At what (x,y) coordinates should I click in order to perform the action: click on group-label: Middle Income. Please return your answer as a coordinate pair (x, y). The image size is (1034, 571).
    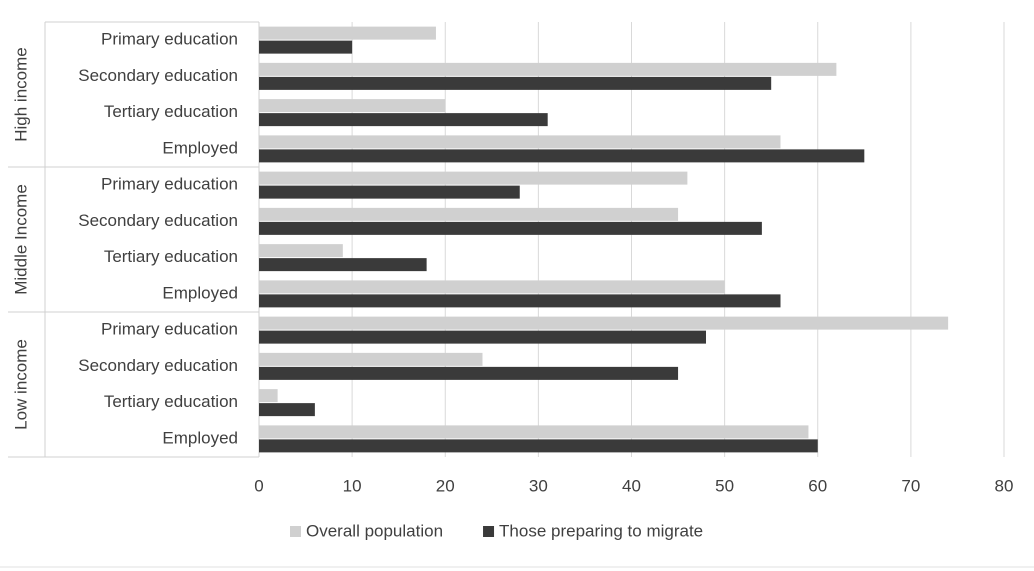
    Looking at the image, I should click on (20, 239).